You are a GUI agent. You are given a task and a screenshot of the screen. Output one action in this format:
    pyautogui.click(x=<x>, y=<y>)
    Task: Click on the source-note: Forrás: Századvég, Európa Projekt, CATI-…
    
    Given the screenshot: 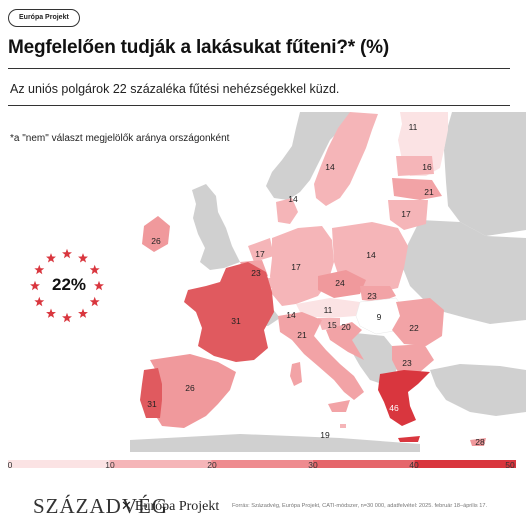 What is the action you would take?
    pyautogui.click(x=360, y=506)
    